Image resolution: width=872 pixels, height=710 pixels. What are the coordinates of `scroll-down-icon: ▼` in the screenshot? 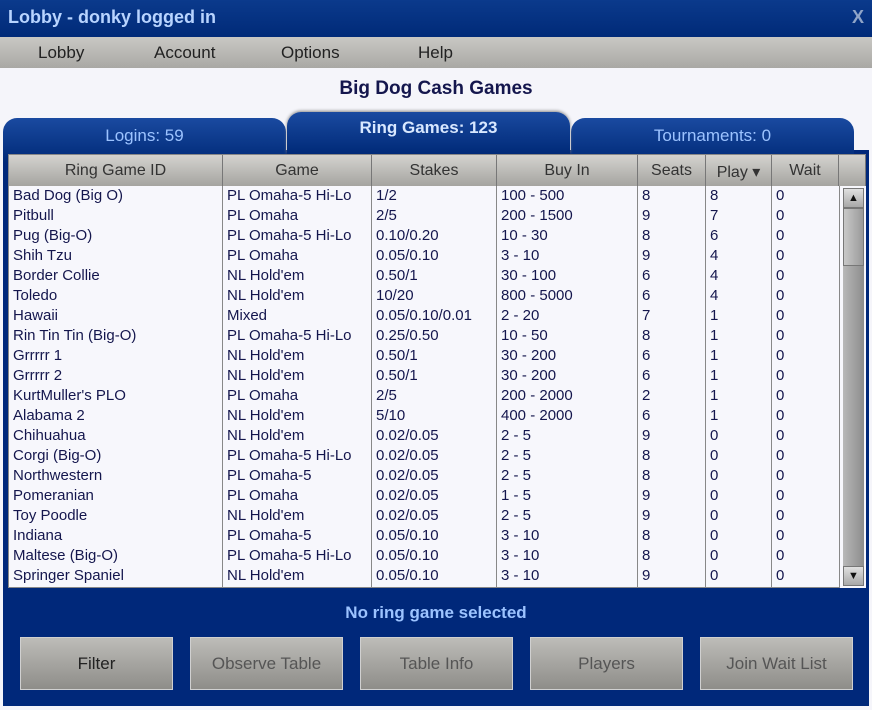 It's located at (853, 576).